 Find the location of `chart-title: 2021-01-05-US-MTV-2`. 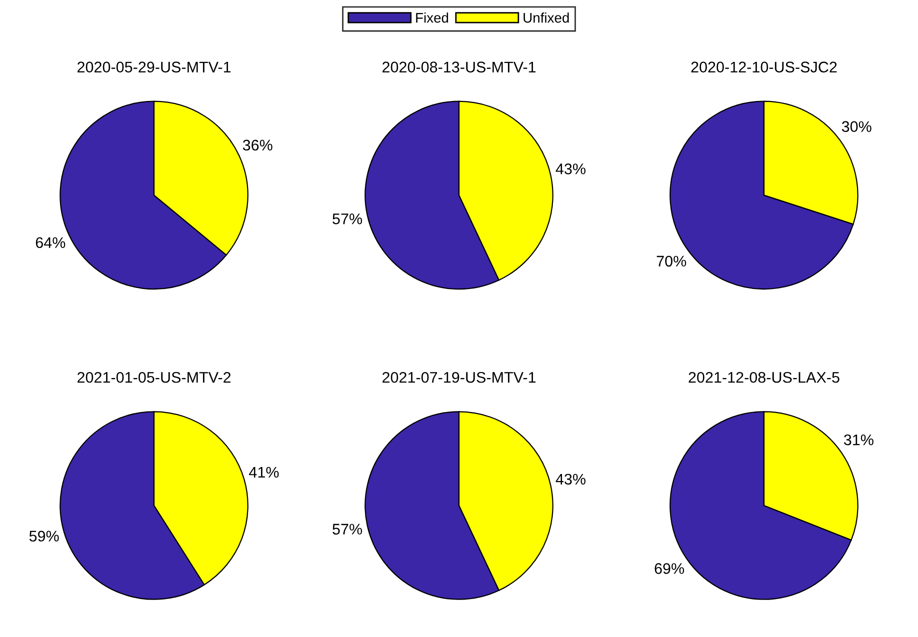

chart-title: 2021-01-05-US-MTV-2 is located at coordinates (154, 377).